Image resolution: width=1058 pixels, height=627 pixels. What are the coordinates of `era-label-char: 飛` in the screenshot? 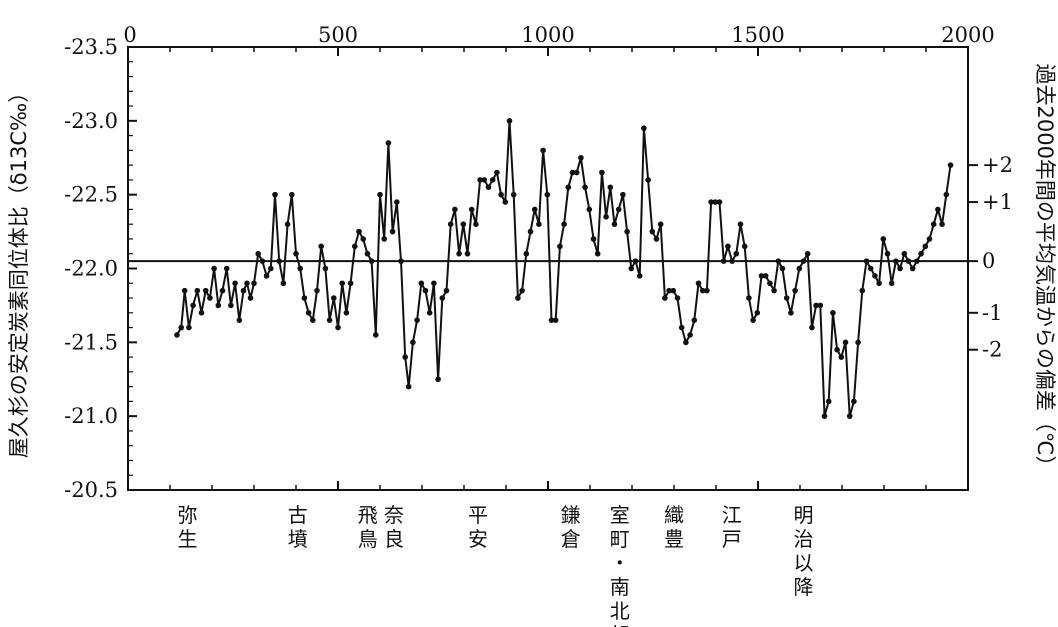 It's located at (368, 515).